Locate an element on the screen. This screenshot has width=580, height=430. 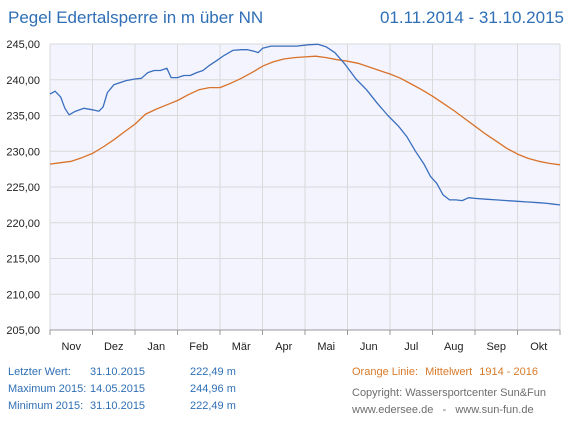
x-tick-label: Nov is located at coordinates (71, 347).